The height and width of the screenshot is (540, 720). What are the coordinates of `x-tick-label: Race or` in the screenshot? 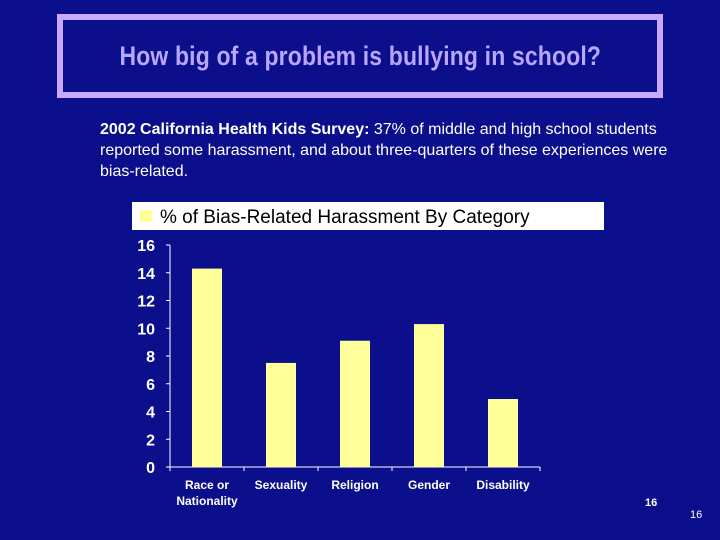 It's located at (207, 485).